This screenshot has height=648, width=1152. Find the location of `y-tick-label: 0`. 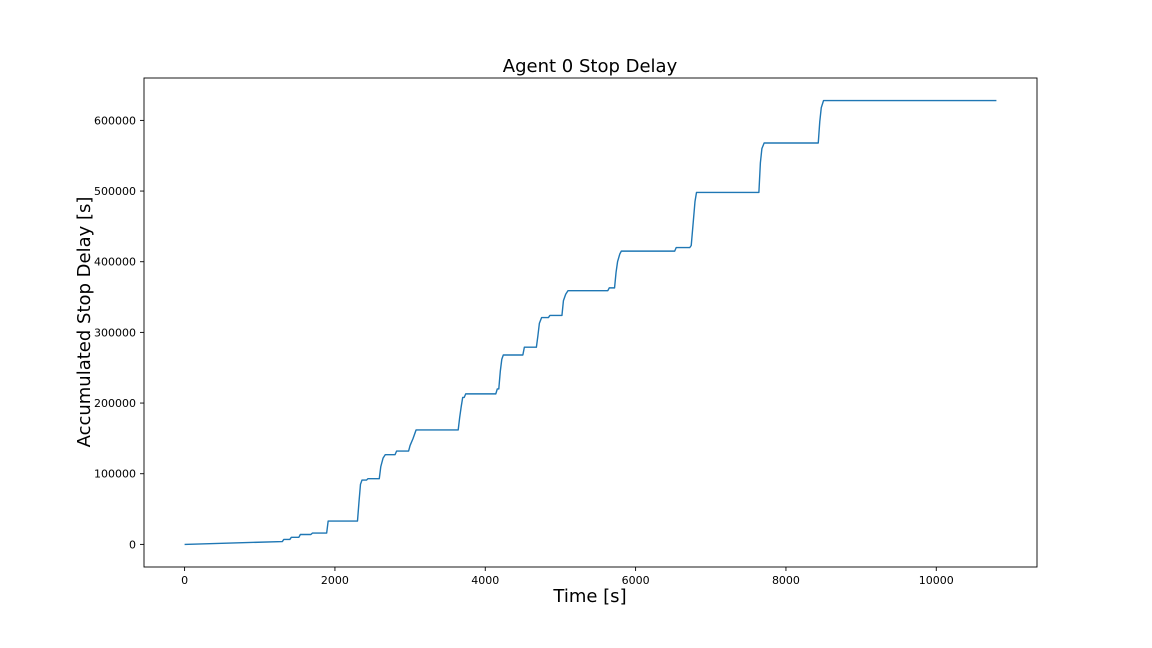

y-tick-label: 0 is located at coordinates (132, 544).